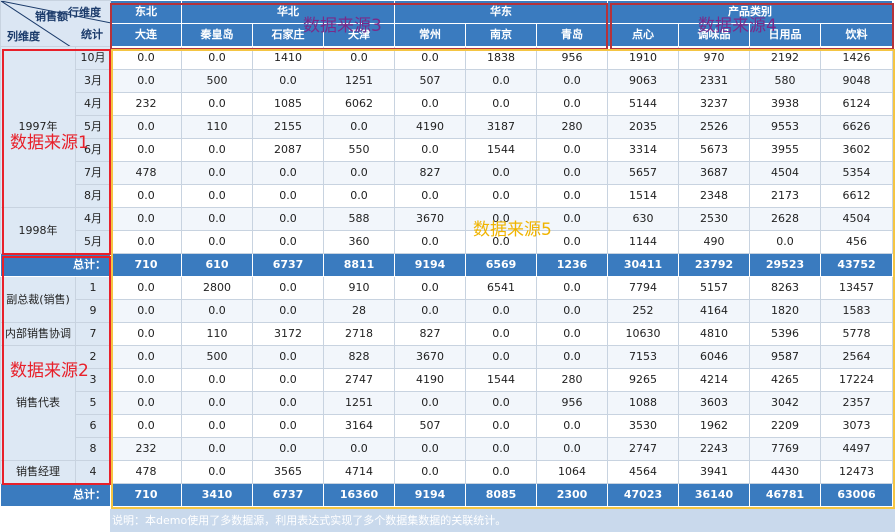  Describe the element at coordinates (93, 288) in the screenshot. I see `row-label-id: 1` at that location.